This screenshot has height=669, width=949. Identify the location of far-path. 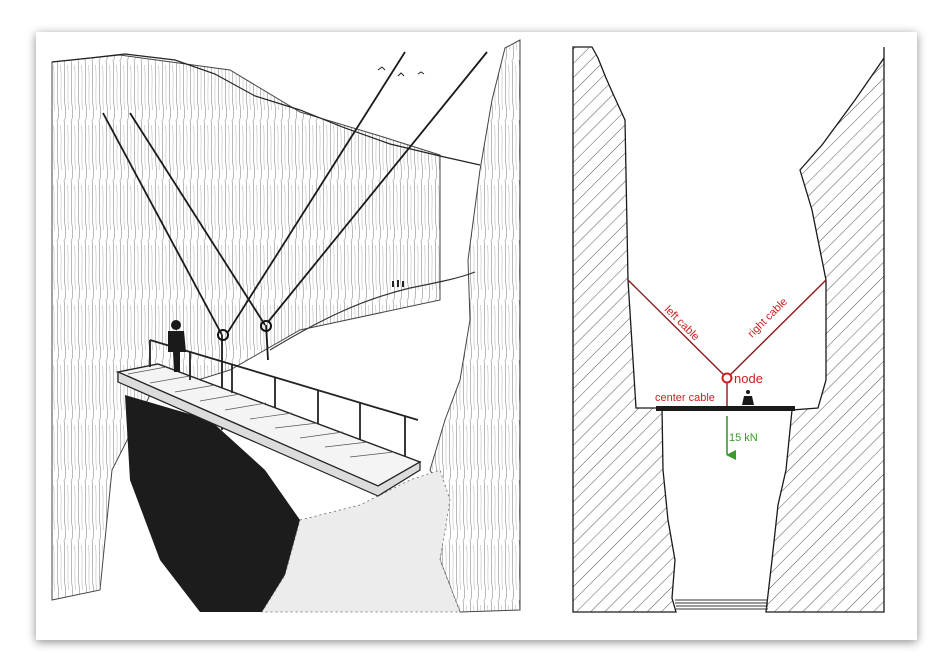
(372, 311).